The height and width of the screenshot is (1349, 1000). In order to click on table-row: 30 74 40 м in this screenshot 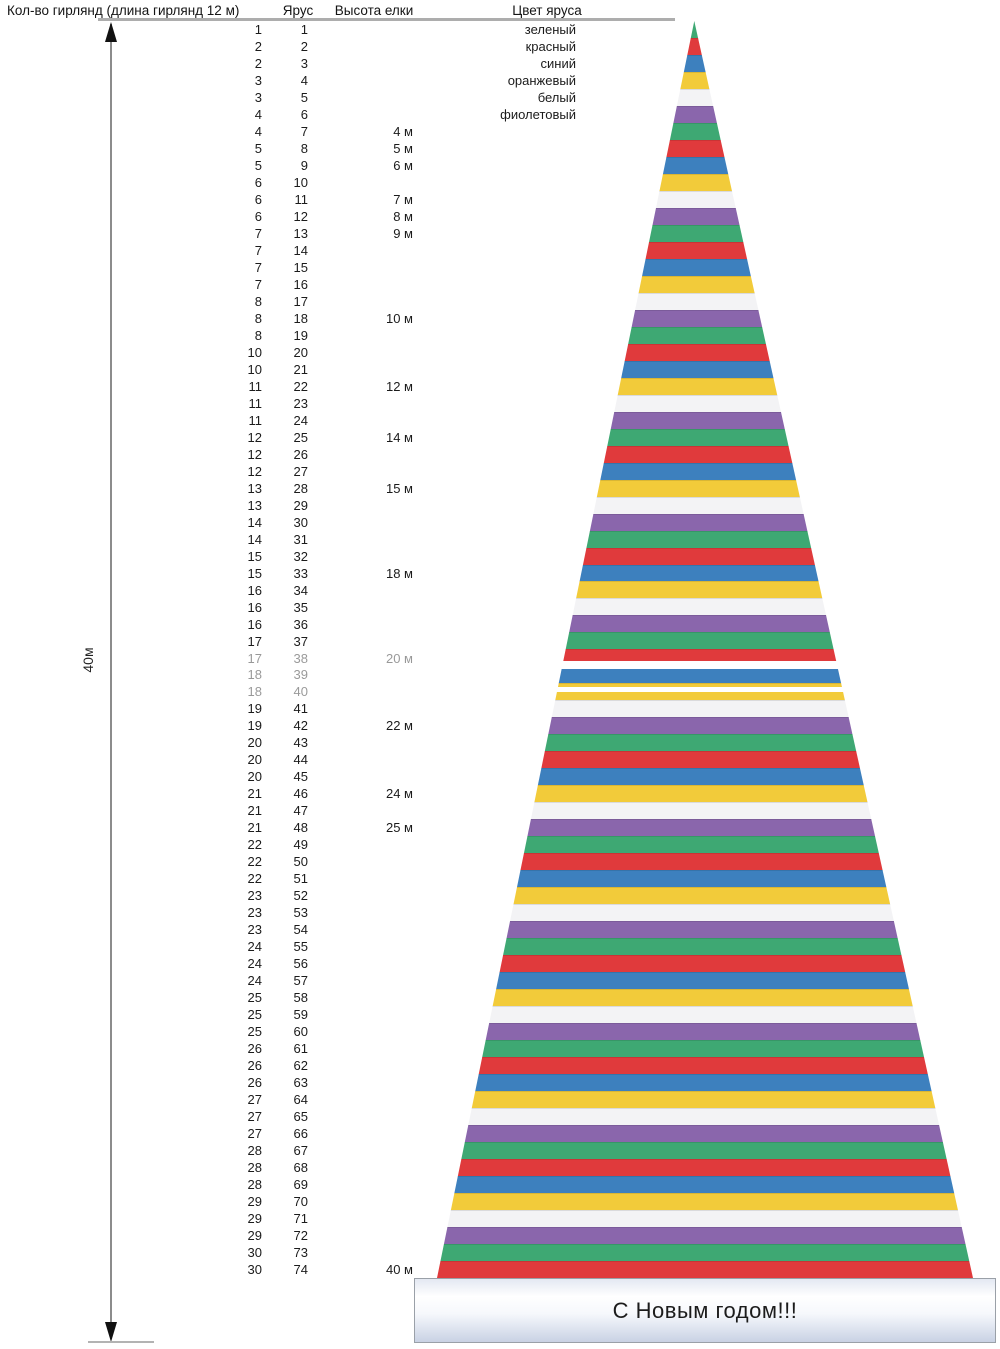, I will do `click(300, 1269)`.